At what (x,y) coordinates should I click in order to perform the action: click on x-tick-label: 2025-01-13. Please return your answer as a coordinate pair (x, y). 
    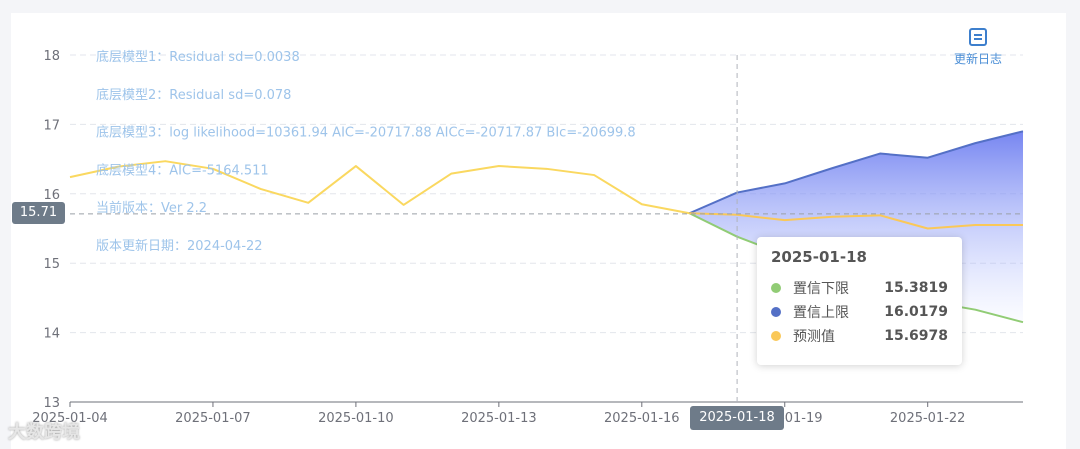
    Looking at the image, I should click on (499, 418).